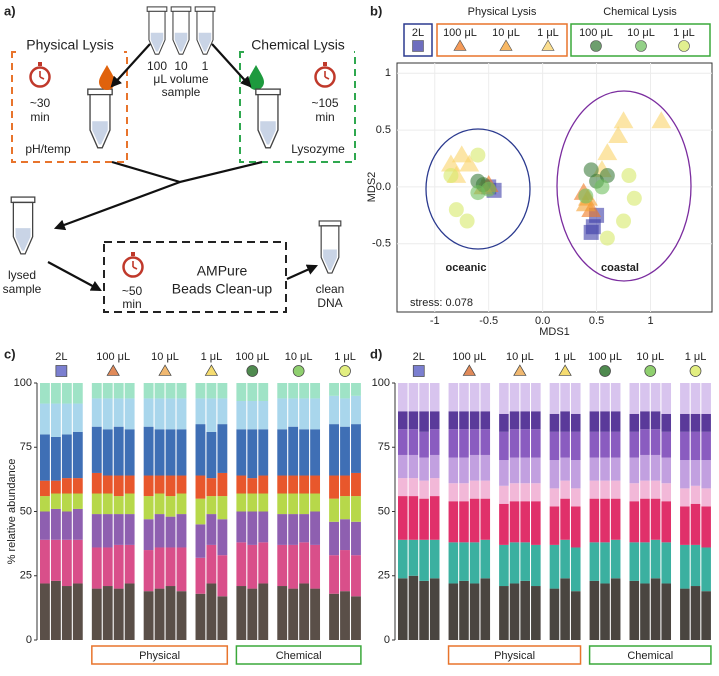 The height and width of the screenshot is (676, 719). What do you see at coordinates (131, 304) in the screenshot?
I see `cleanup-unit: min` at bounding box center [131, 304].